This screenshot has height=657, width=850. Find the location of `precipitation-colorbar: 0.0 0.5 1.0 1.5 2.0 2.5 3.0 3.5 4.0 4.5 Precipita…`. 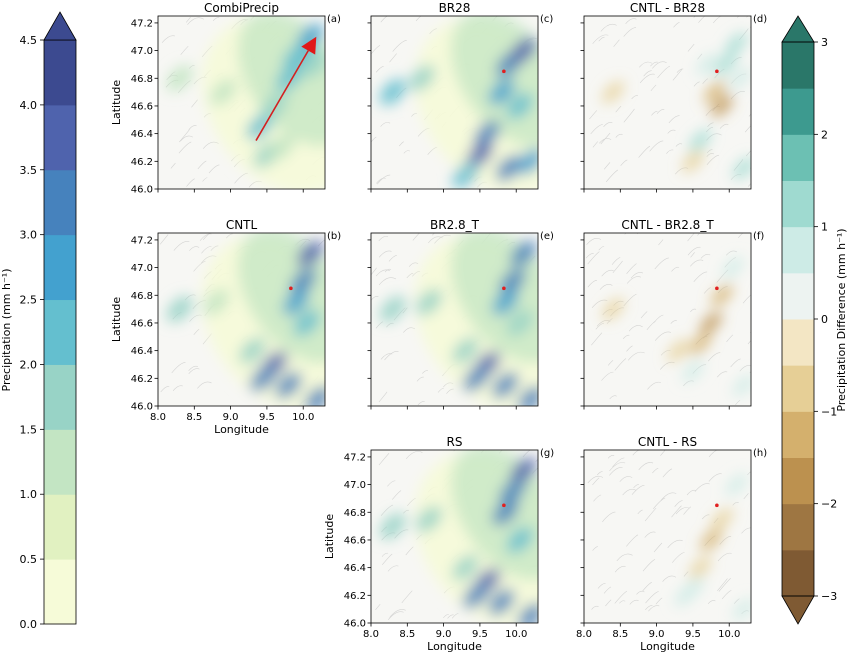

precipitation-colorbar: 0.0 0.5 1.0 1.5 2.0 2.5 3.0 3.5 4.0 4.5 Precipita… is located at coordinates (38, 321).